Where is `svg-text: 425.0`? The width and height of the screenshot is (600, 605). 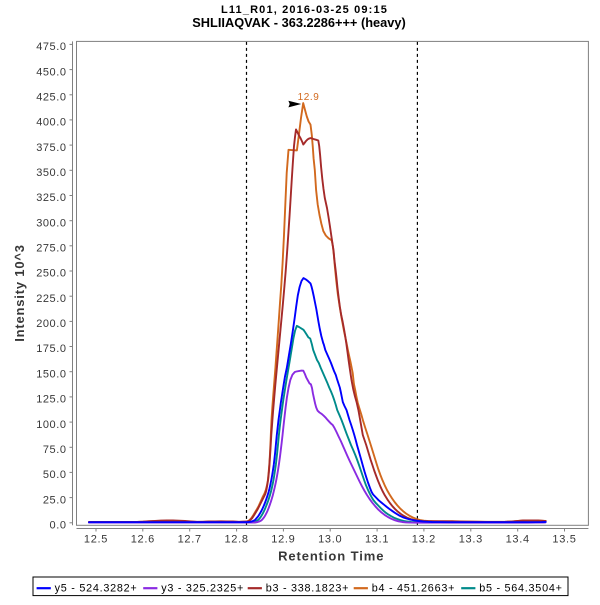
svg-text: 425.0 is located at coordinates (51, 98).